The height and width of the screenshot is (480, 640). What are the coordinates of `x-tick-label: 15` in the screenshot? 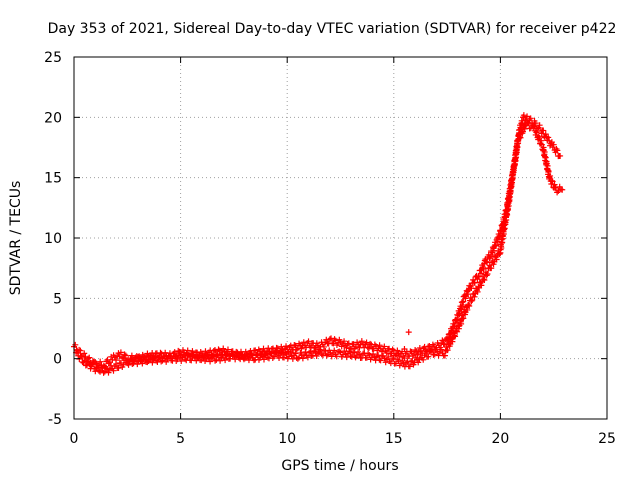 It's located at (394, 439).